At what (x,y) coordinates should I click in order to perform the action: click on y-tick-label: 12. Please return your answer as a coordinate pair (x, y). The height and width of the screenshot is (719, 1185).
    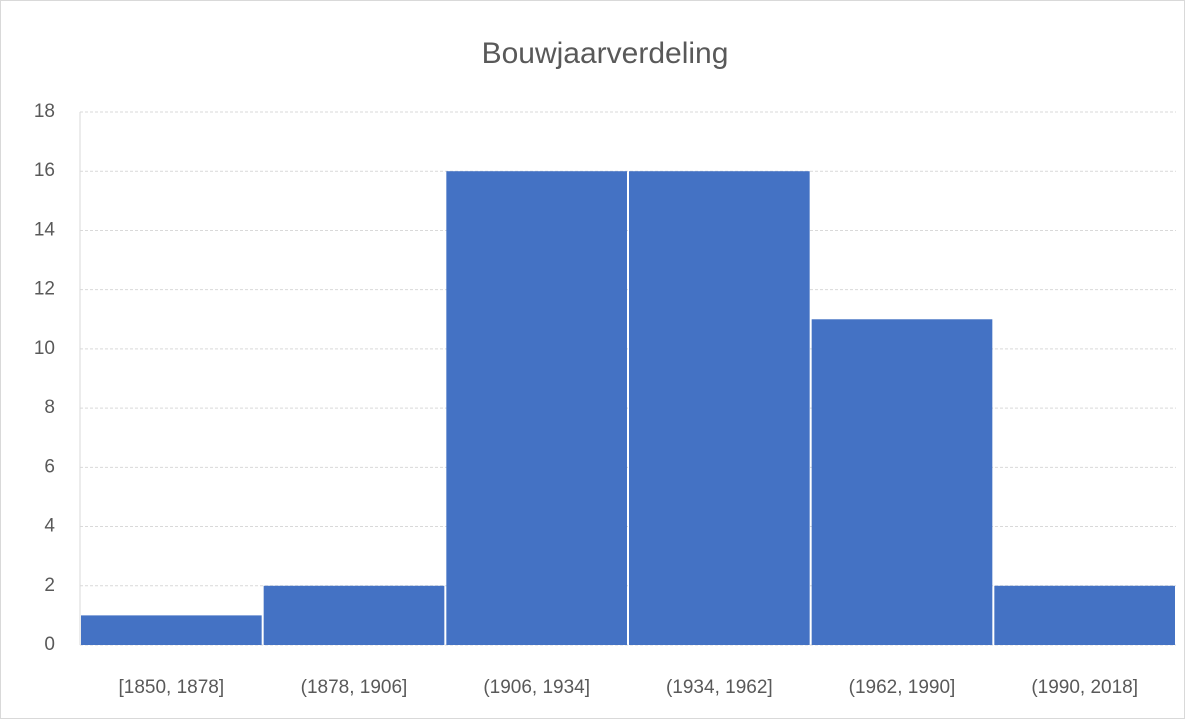
    Looking at the image, I should click on (44, 289).